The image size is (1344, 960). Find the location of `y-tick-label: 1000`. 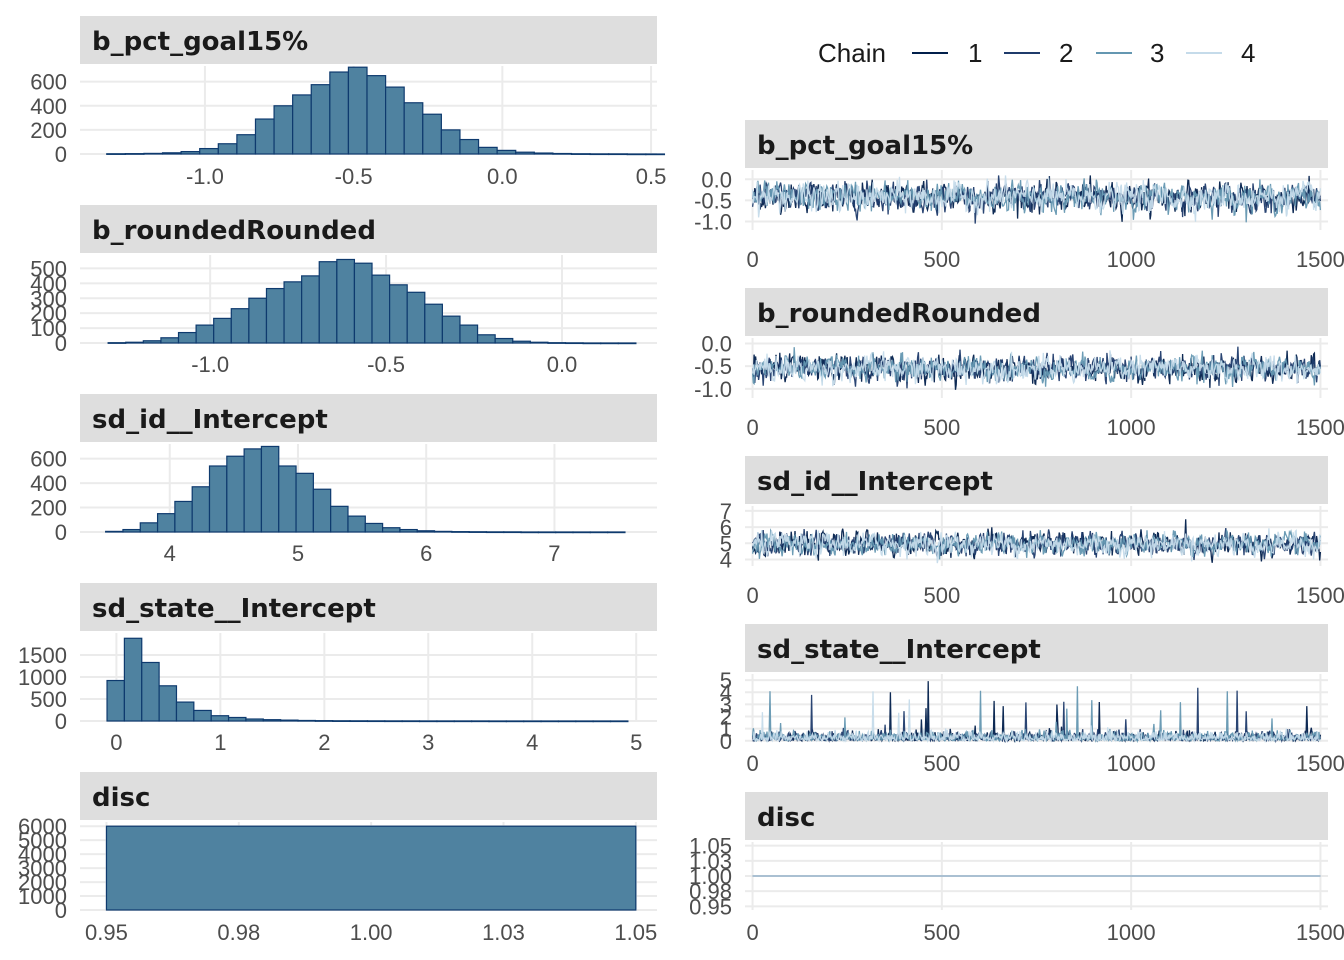

y-tick-label: 1000 is located at coordinates (42, 677).